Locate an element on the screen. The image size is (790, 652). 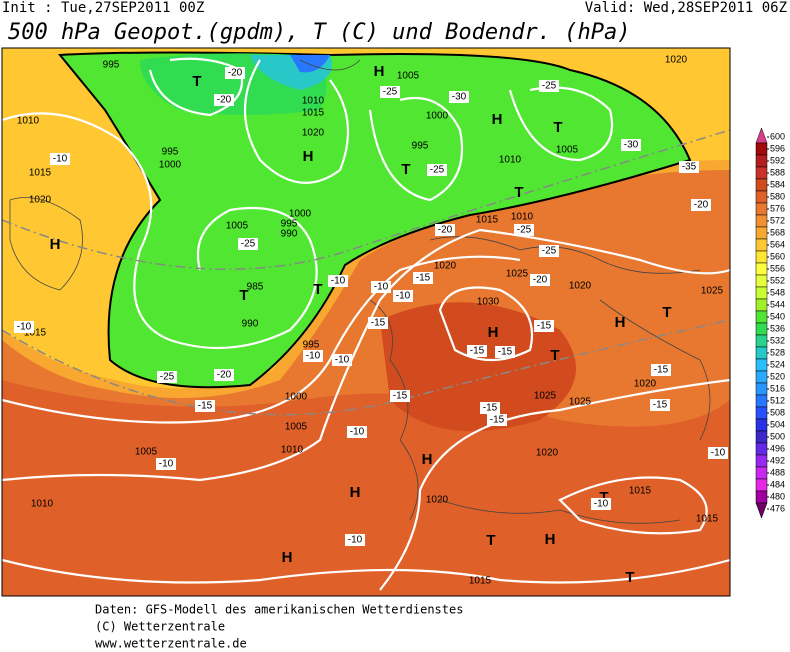
colorbar-label: 528 is located at coordinates (777, 352).